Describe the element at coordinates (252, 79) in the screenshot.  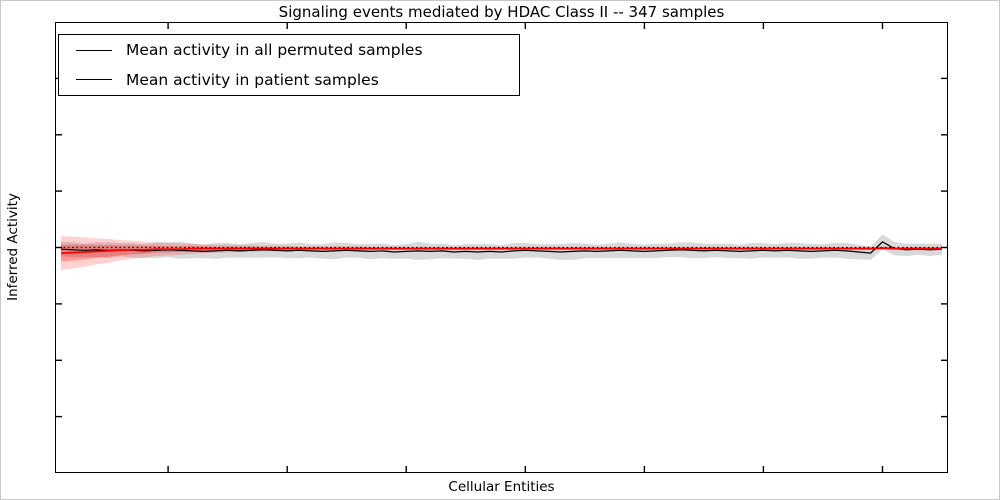
I see `legend-item-label: Mean activity in patient samples` at that location.